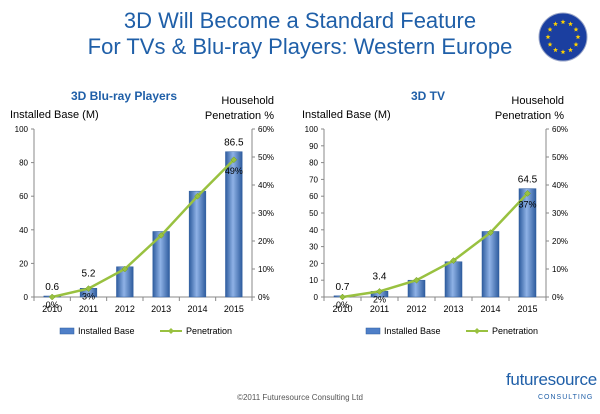  What do you see at coordinates (379, 299) in the screenshot?
I see `penetration-value-label: 2%` at bounding box center [379, 299].